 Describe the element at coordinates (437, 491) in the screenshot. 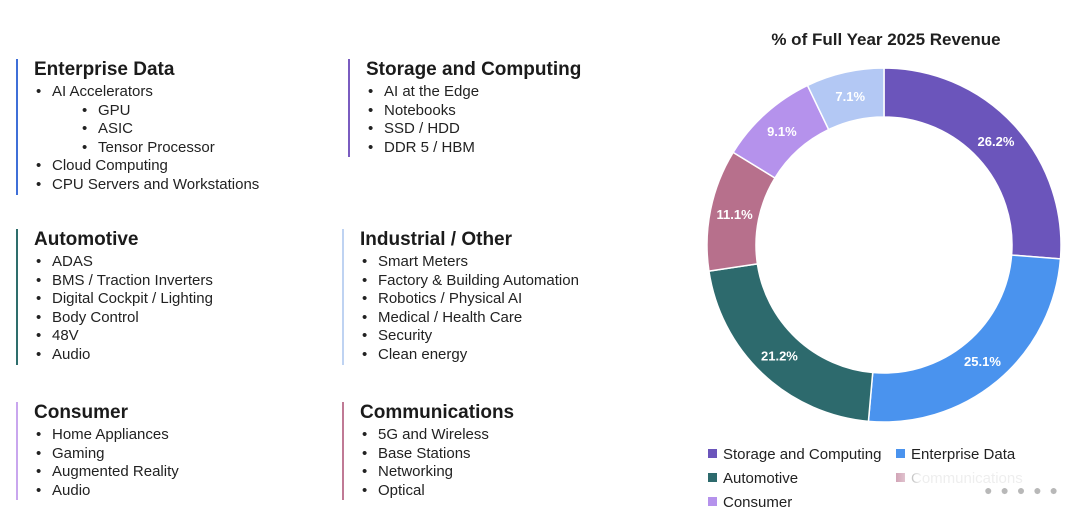

I see `segment-list-item: Optical` at that location.